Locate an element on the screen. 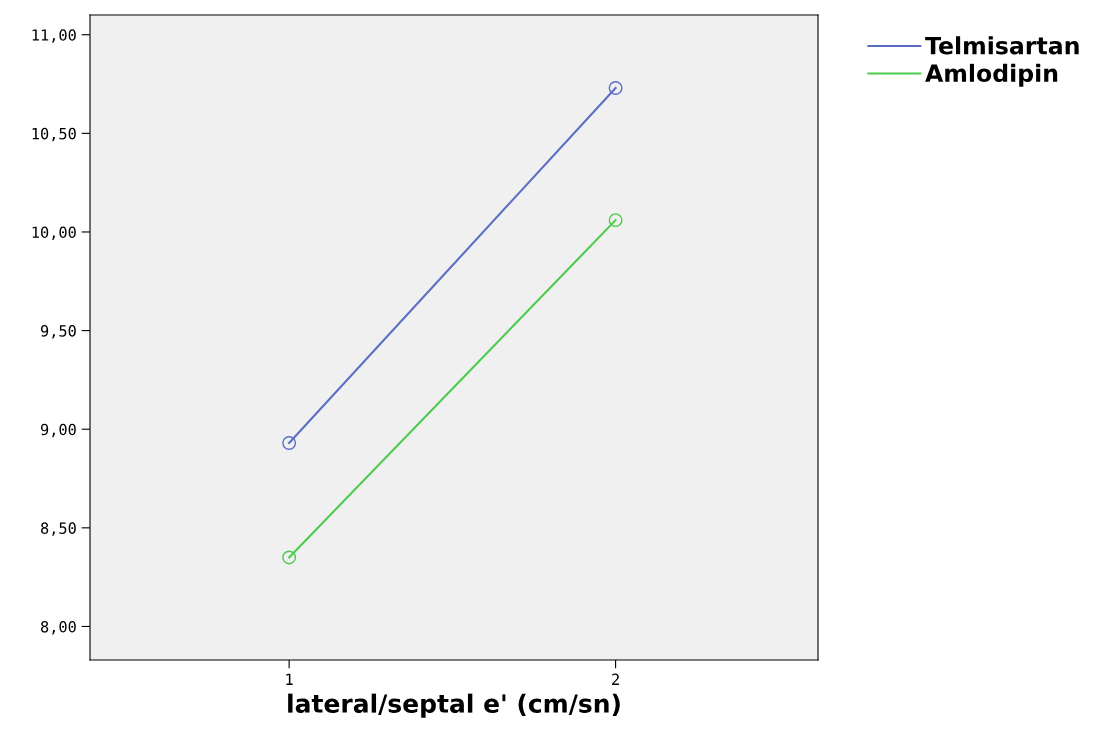 The width and height of the screenshot is (1093, 736). y-tick-label: 9,00 is located at coordinates (58, 430).